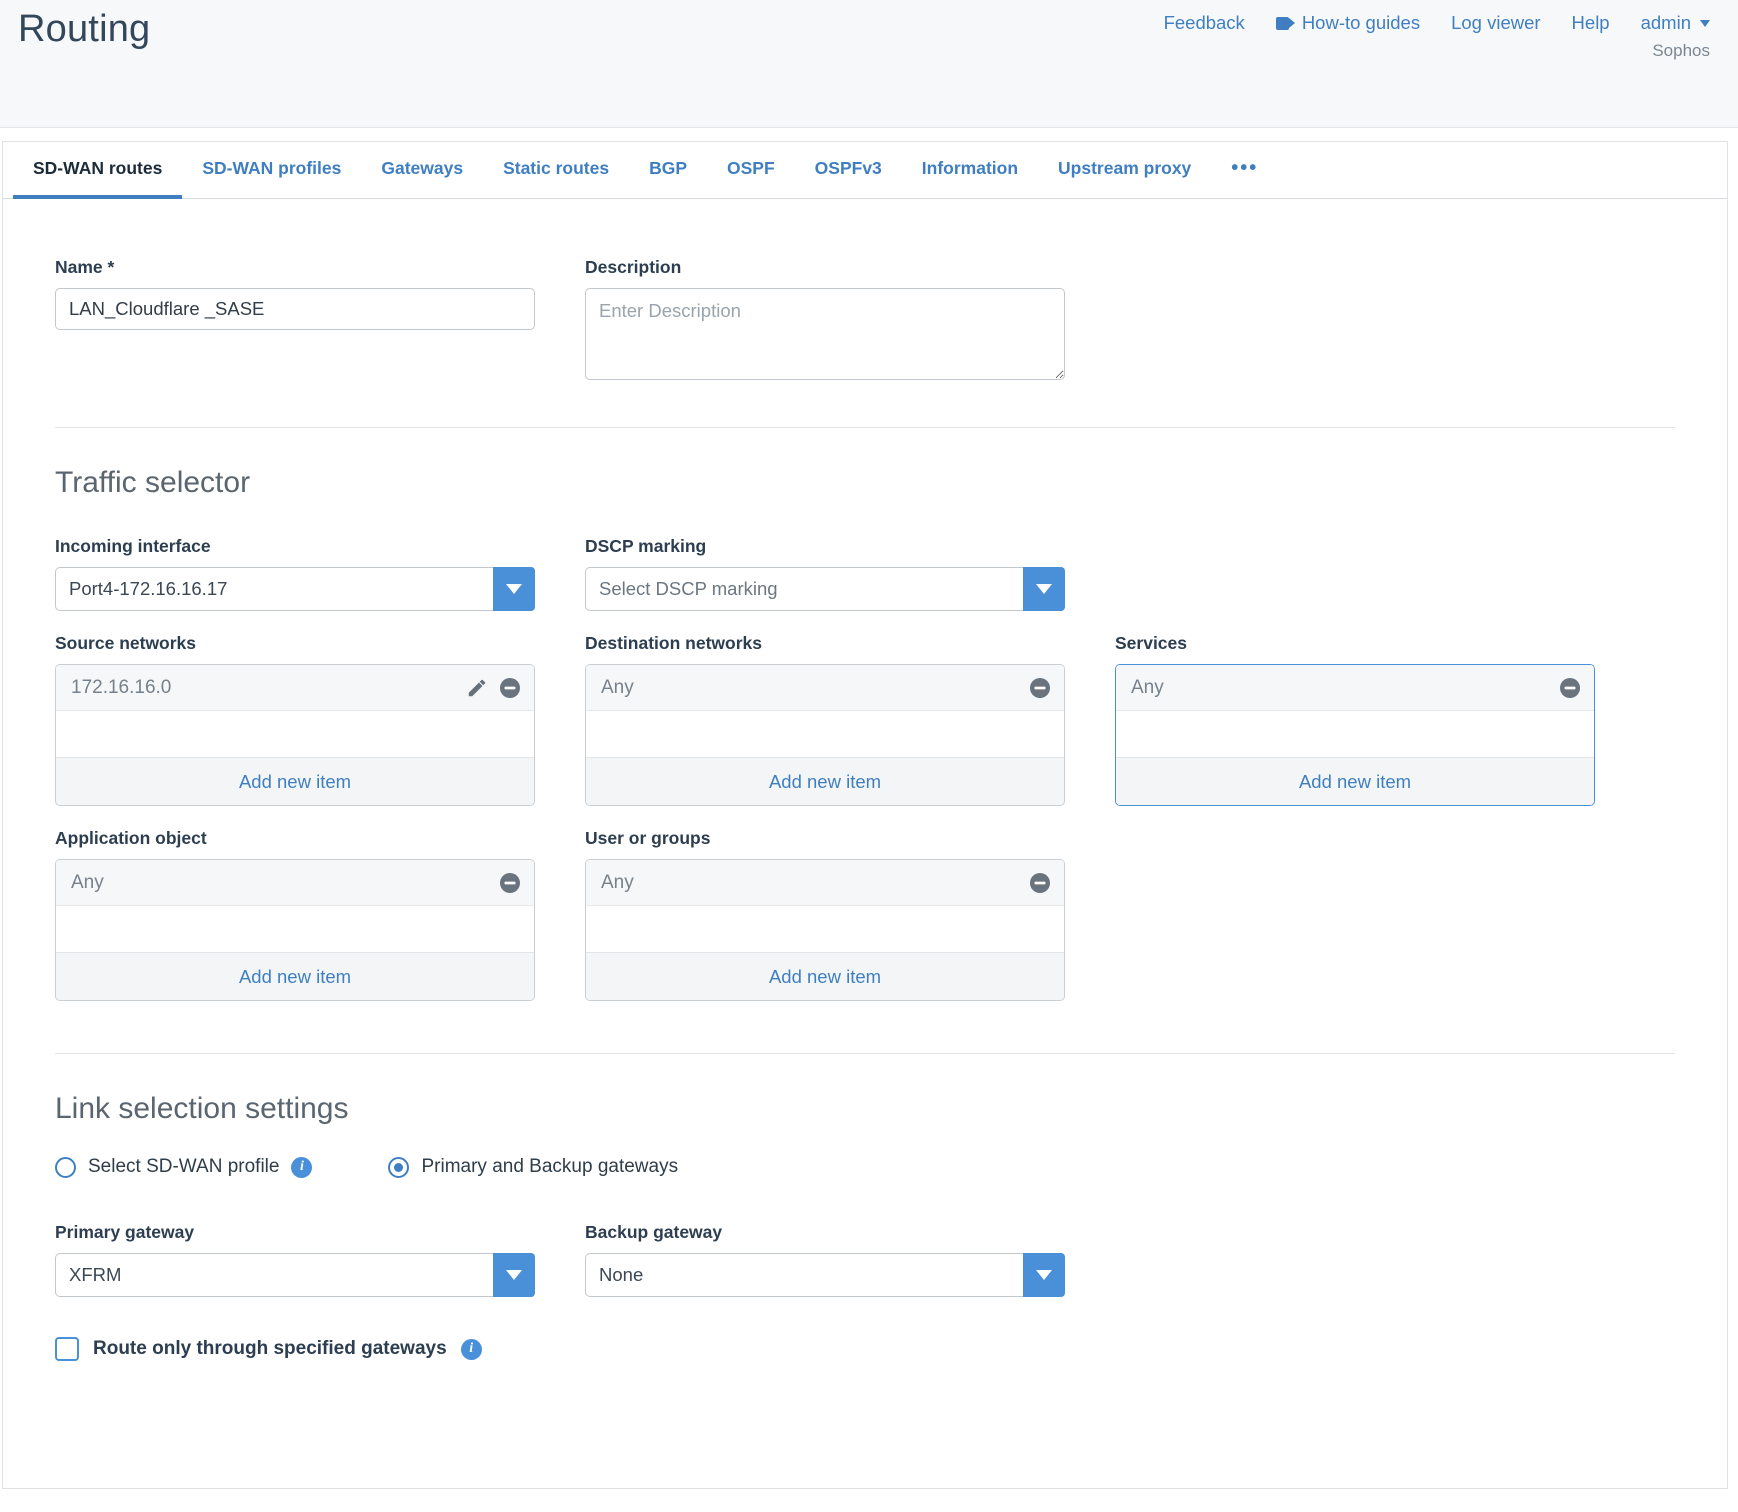 The width and height of the screenshot is (1738, 1512). I want to click on nav-log-viewer: Log viewer, so click(1495, 23).